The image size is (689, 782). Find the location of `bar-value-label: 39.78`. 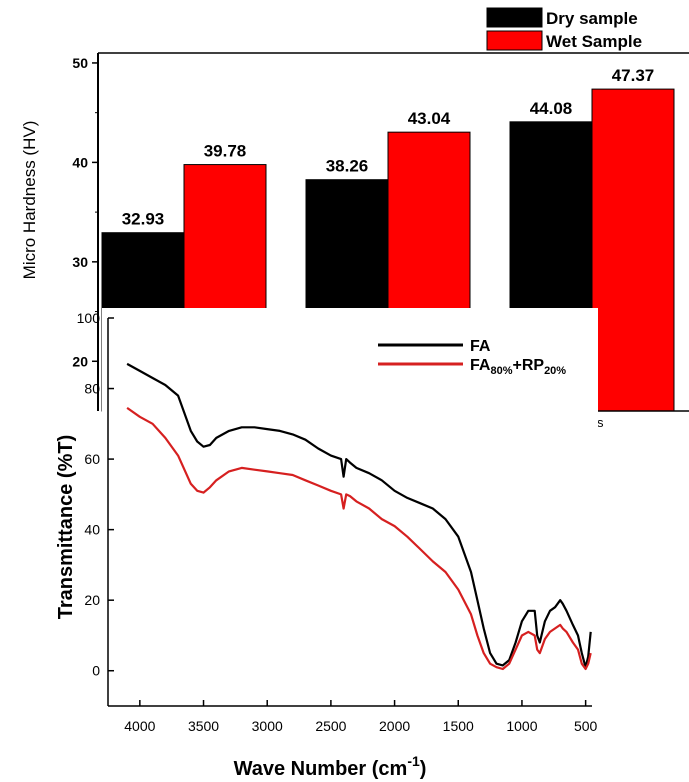

bar-value-label: 39.78 is located at coordinates (225, 151).